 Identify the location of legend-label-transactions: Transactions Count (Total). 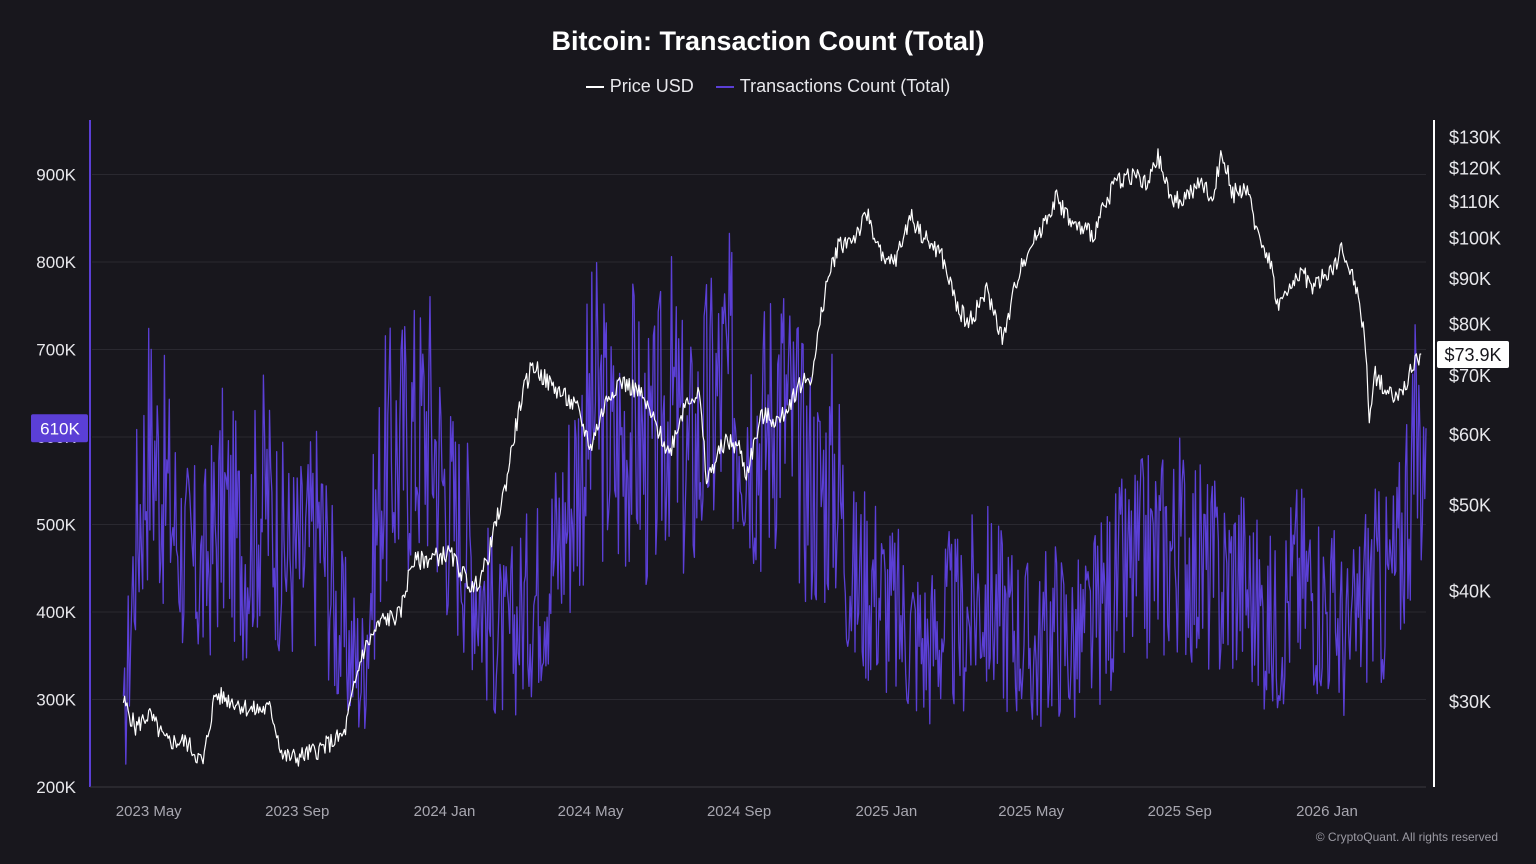
(845, 86).